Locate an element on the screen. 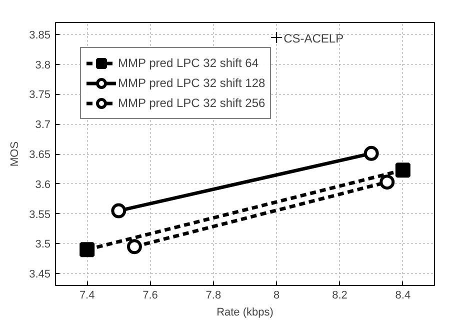  x-tick-label: 8 is located at coordinates (277, 296).